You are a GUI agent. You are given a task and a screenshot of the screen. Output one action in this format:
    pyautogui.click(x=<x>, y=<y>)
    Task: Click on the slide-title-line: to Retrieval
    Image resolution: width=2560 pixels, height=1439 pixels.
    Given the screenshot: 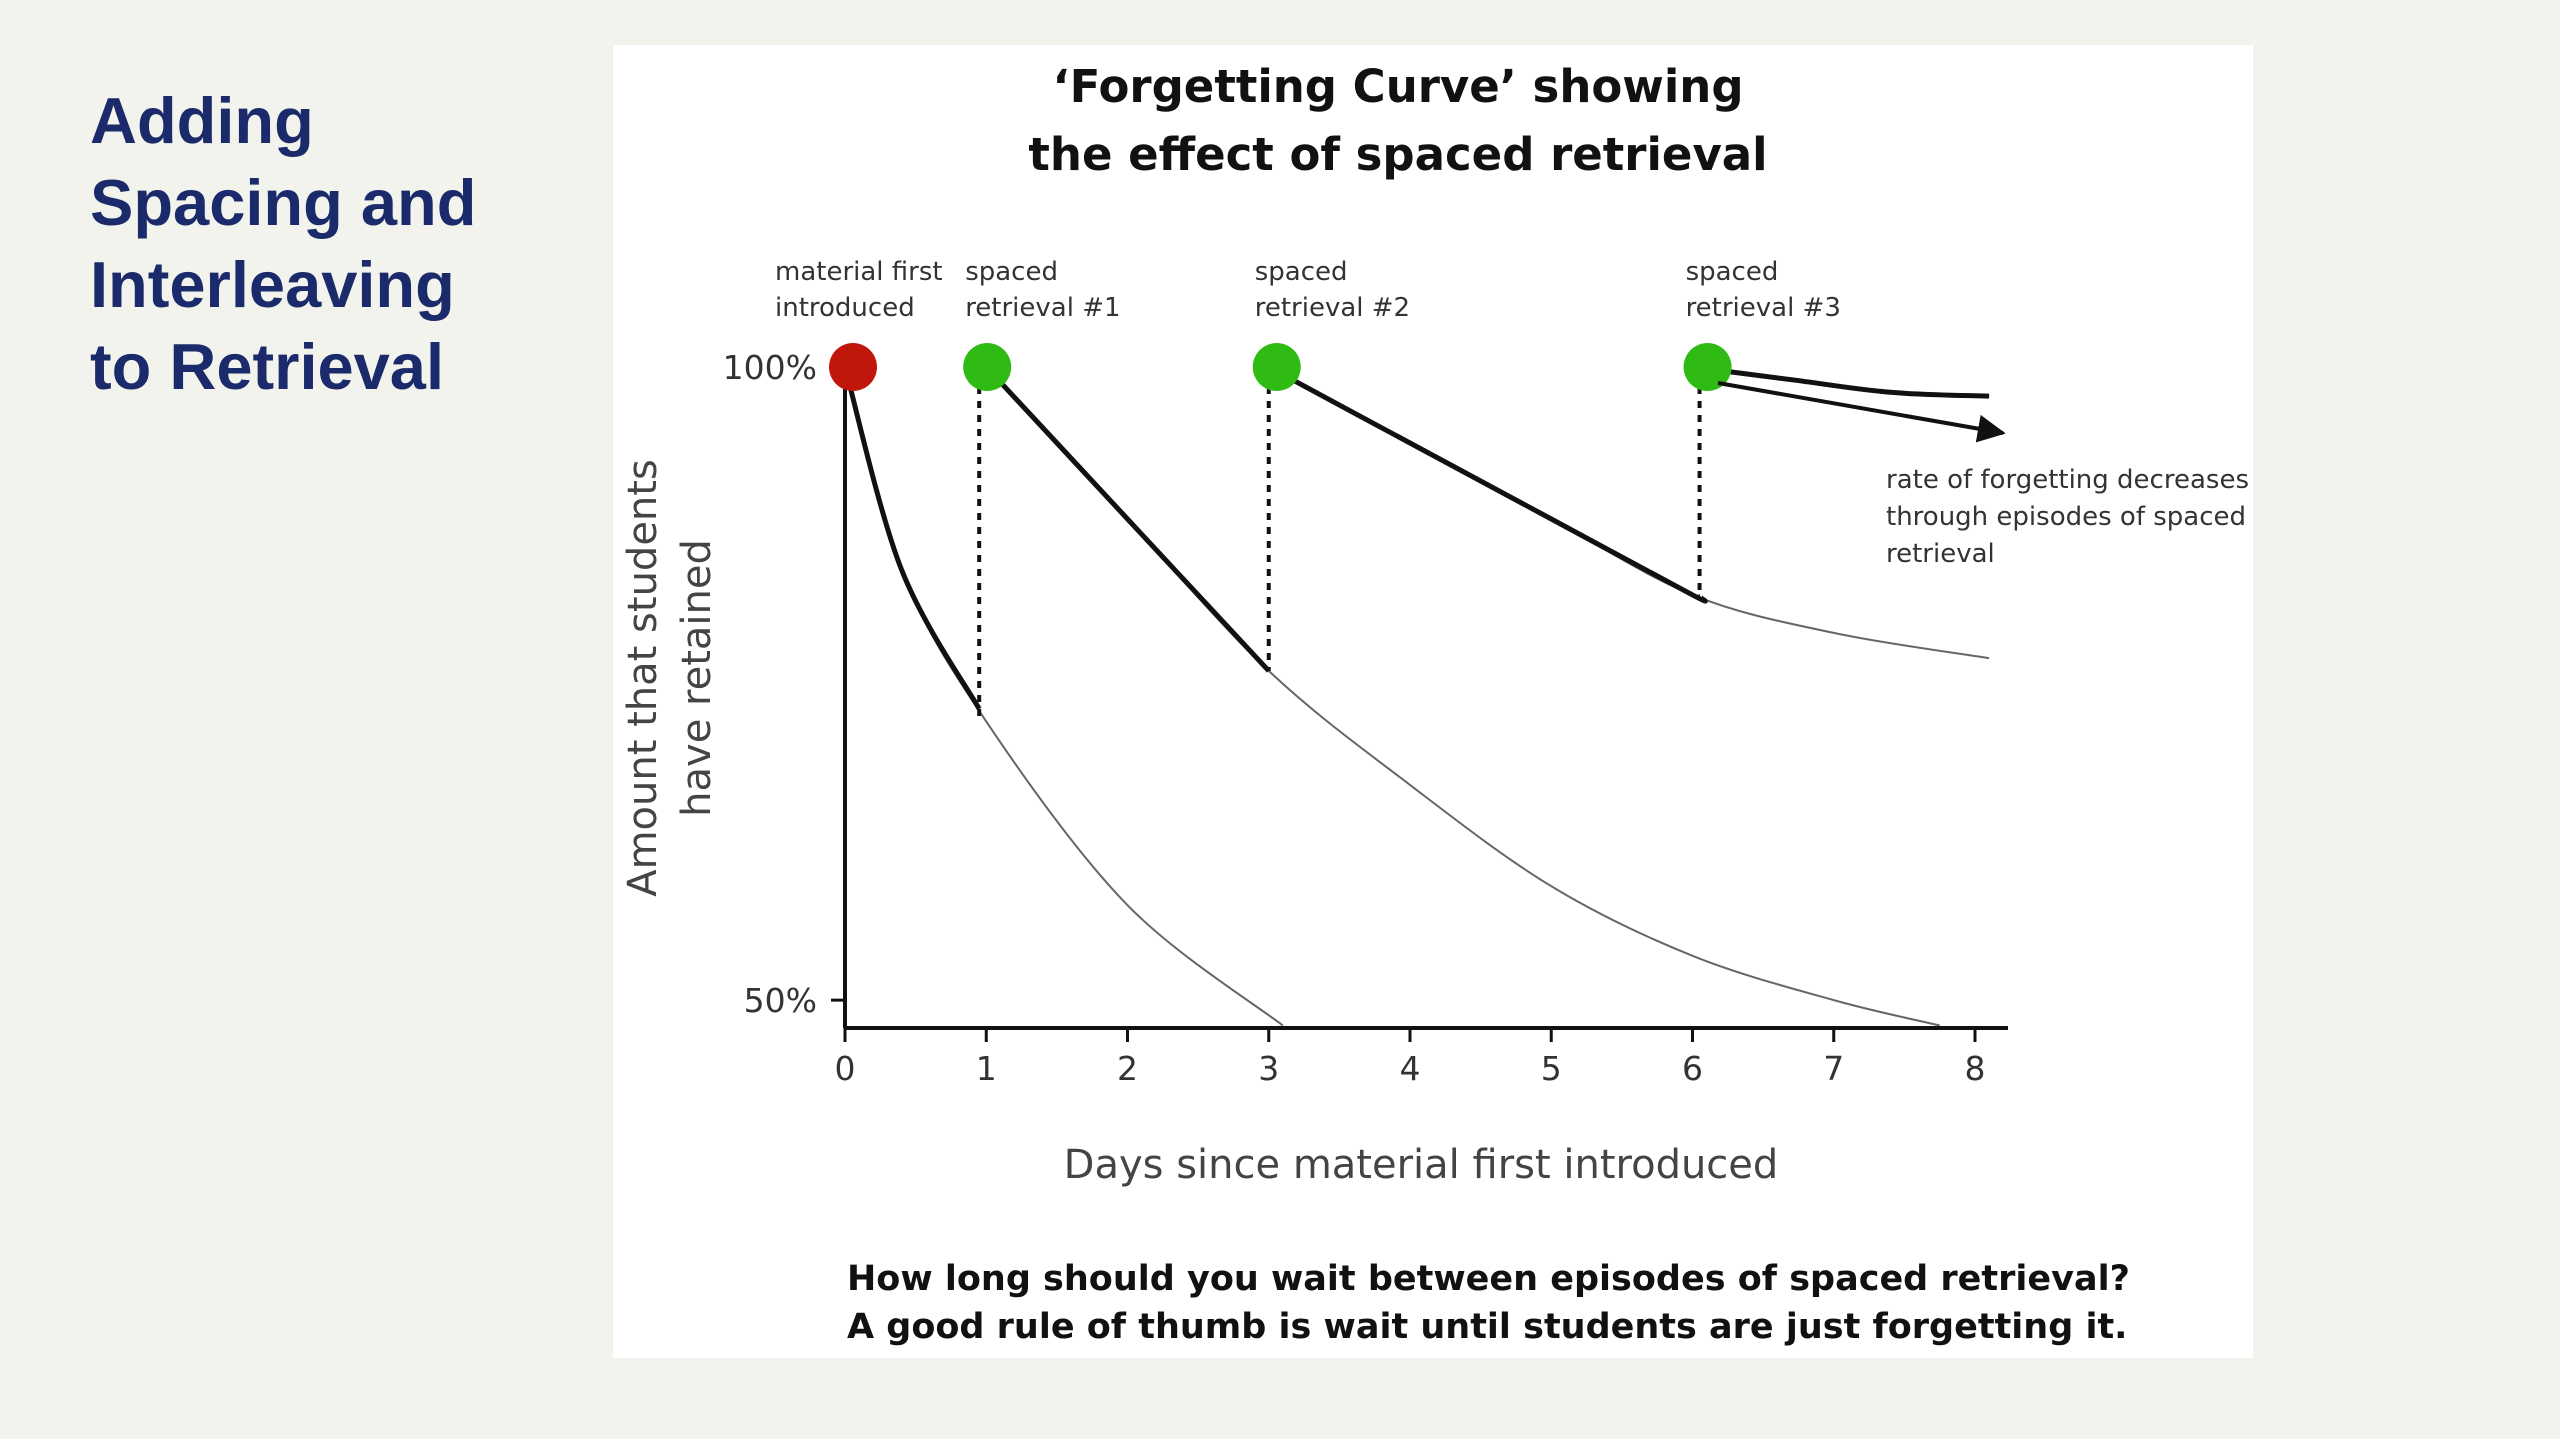 What is the action you would take?
    pyautogui.click(x=267, y=366)
    